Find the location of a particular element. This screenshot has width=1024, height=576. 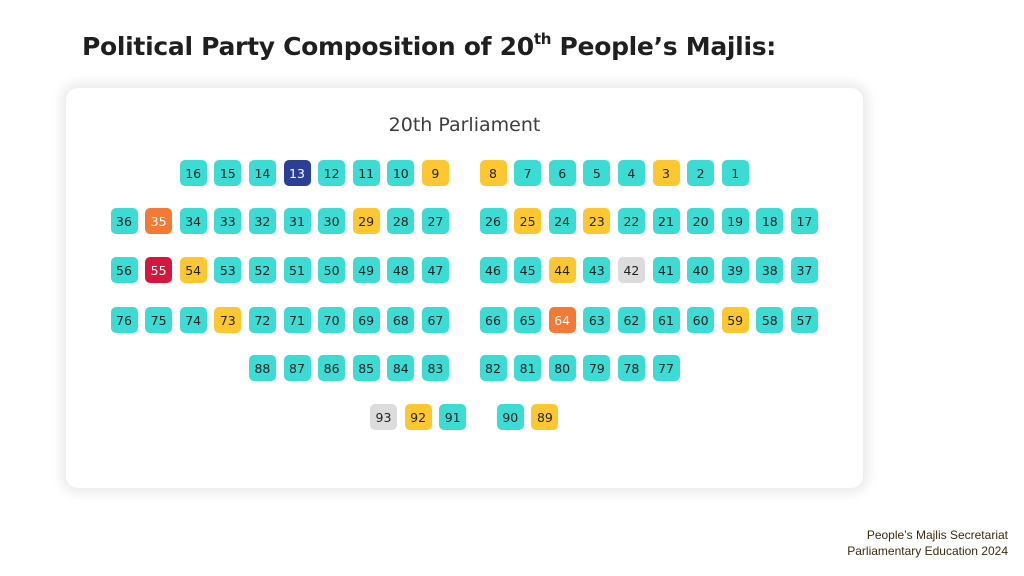

seat-24: 24 is located at coordinates (562, 221).